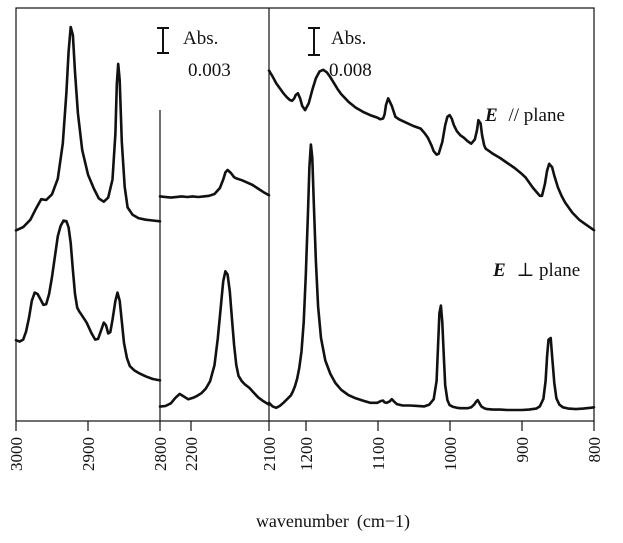  What do you see at coordinates (594, 450) in the screenshot?
I see `x-tick-label-800: 800` at bounding box center [594, 450].